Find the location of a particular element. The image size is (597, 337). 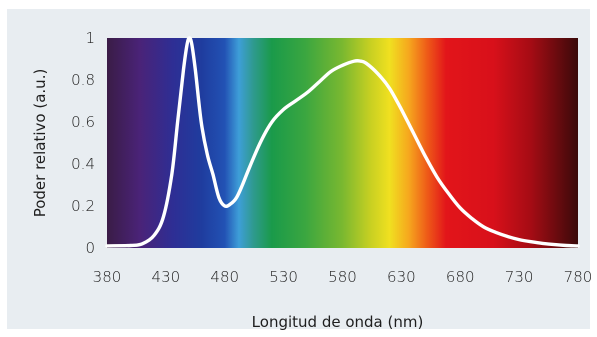

x-tick-label: 480 is located at coordinates (224, 277).